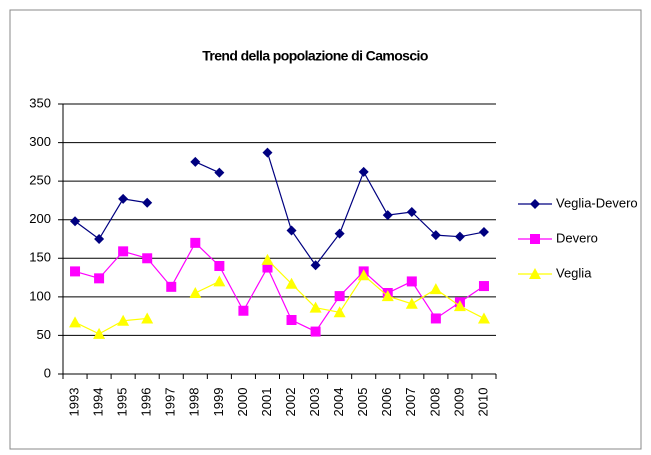 The image size is (651, 455). What do you see at coordinates (362, 402) in the screenshot?
I see `x-tick-label: 2005` at bounding box center [362, 402].